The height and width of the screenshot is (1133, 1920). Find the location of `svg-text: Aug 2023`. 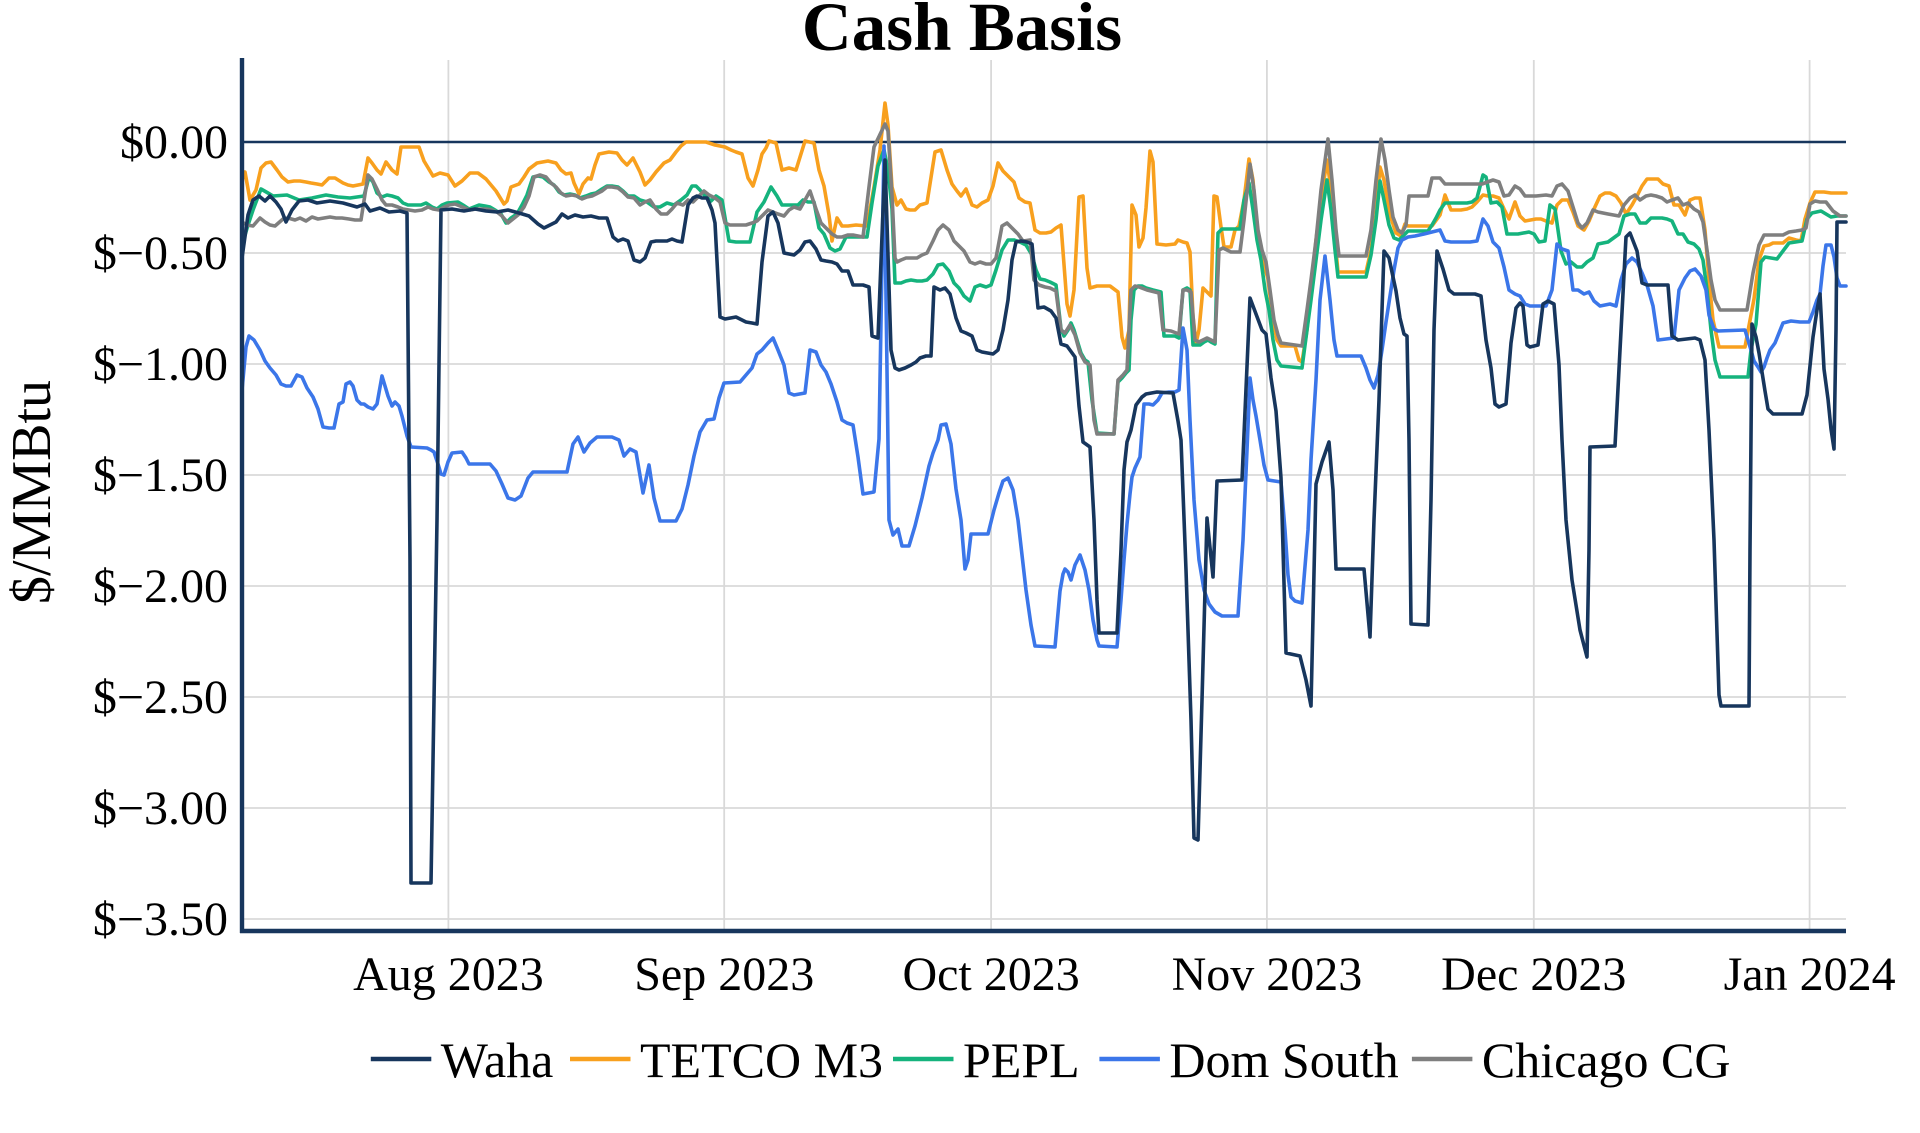

svg-text: Aug 2023 is located at coordinates (448, 974).